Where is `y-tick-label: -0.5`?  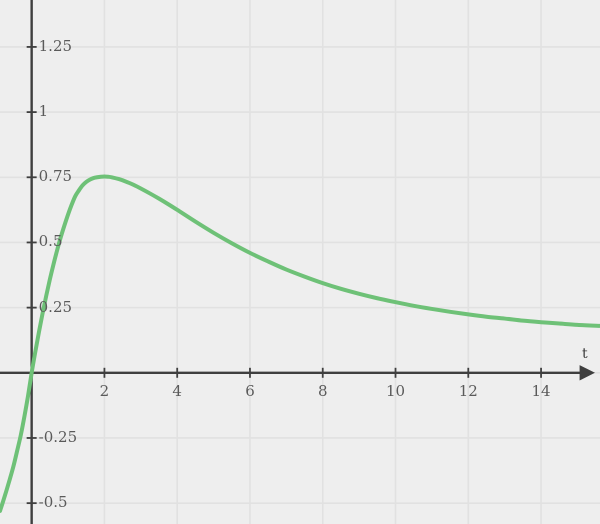 y-tick-label: -0.5 is located at coordinates (53, 502).